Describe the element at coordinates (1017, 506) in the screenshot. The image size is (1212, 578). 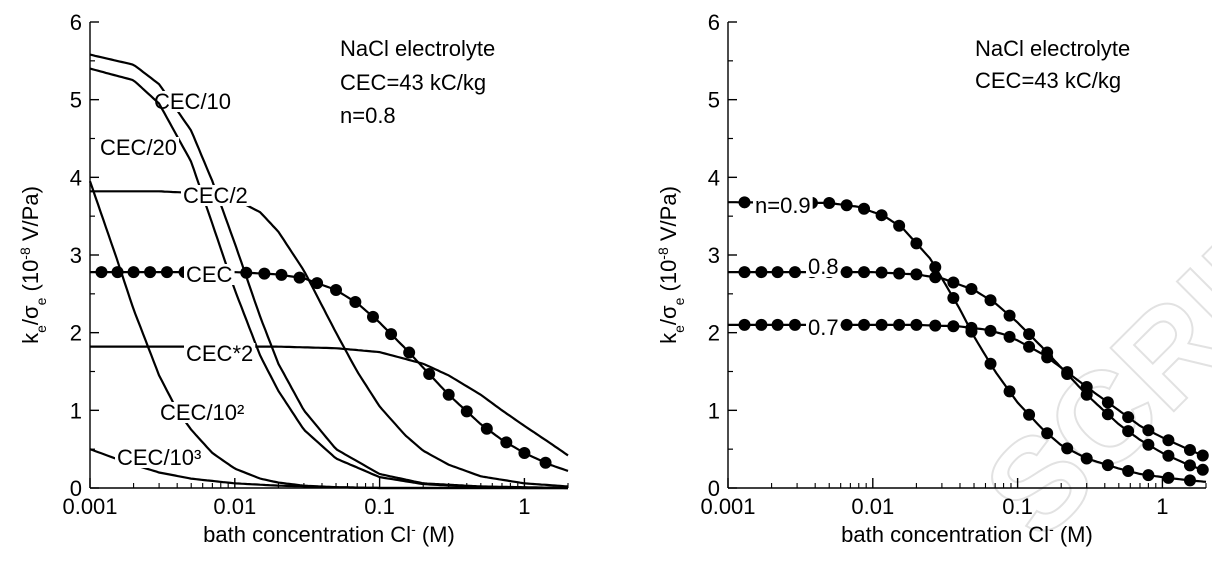
I see `x-tick-label: 0.1` at that location.